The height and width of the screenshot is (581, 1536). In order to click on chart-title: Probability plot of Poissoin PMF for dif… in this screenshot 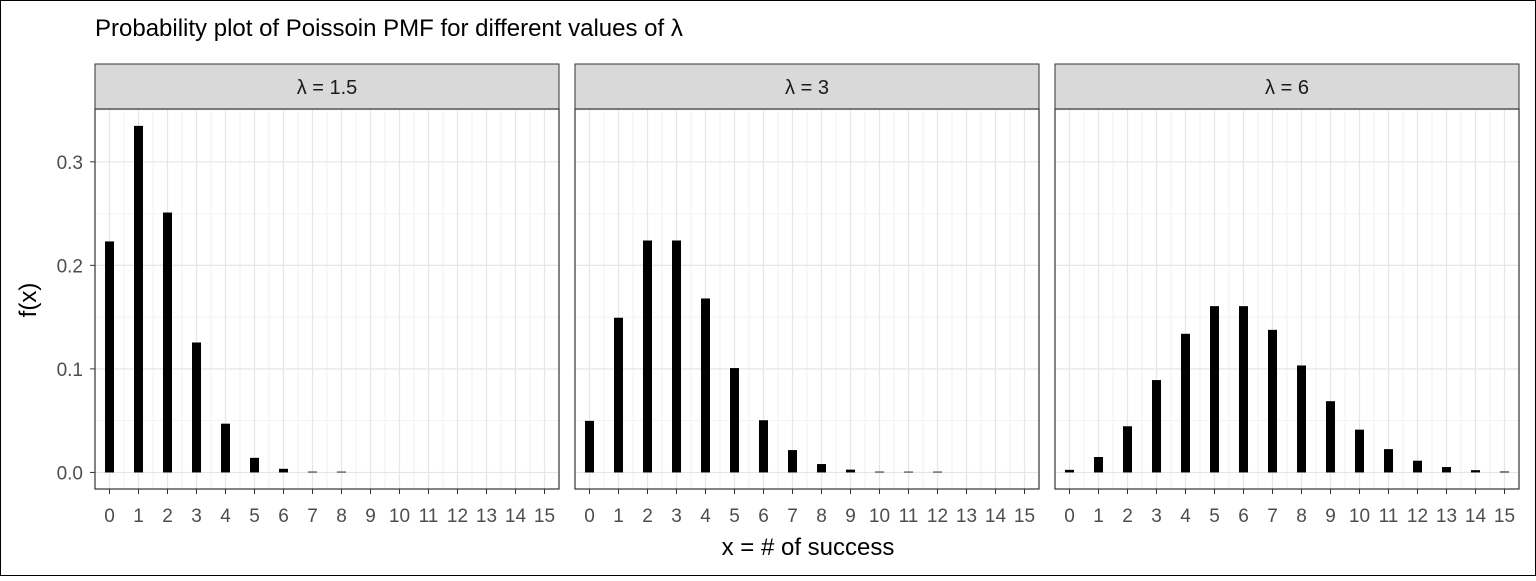, I will do `click(389, 28)`.